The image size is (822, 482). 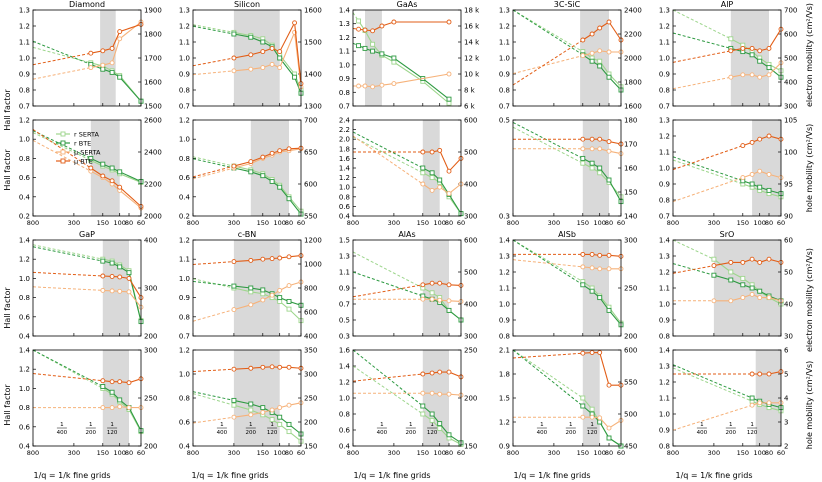 What do you see at coordinates (184, 217) in the screenshot?
I see `left-tick-label: 0.2` at bounding box center [184, 217].